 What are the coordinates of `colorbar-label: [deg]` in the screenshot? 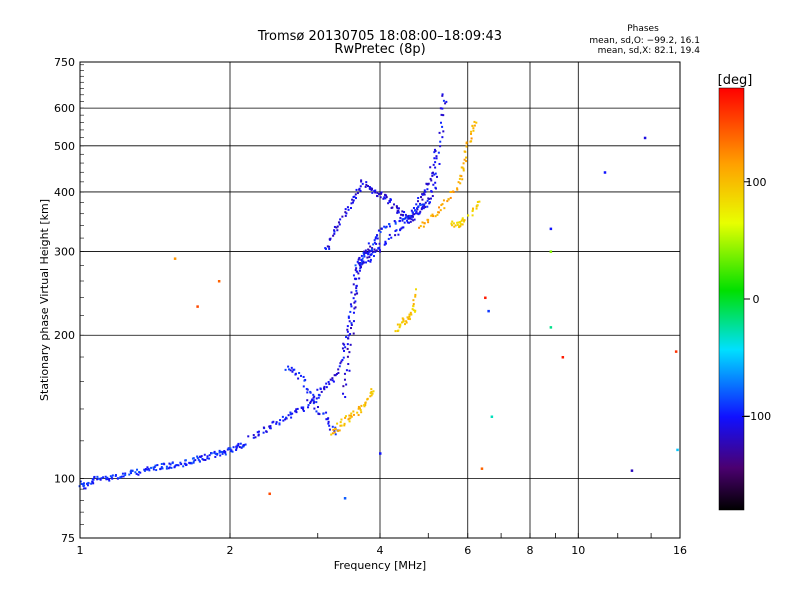 It's located at (735, 80).